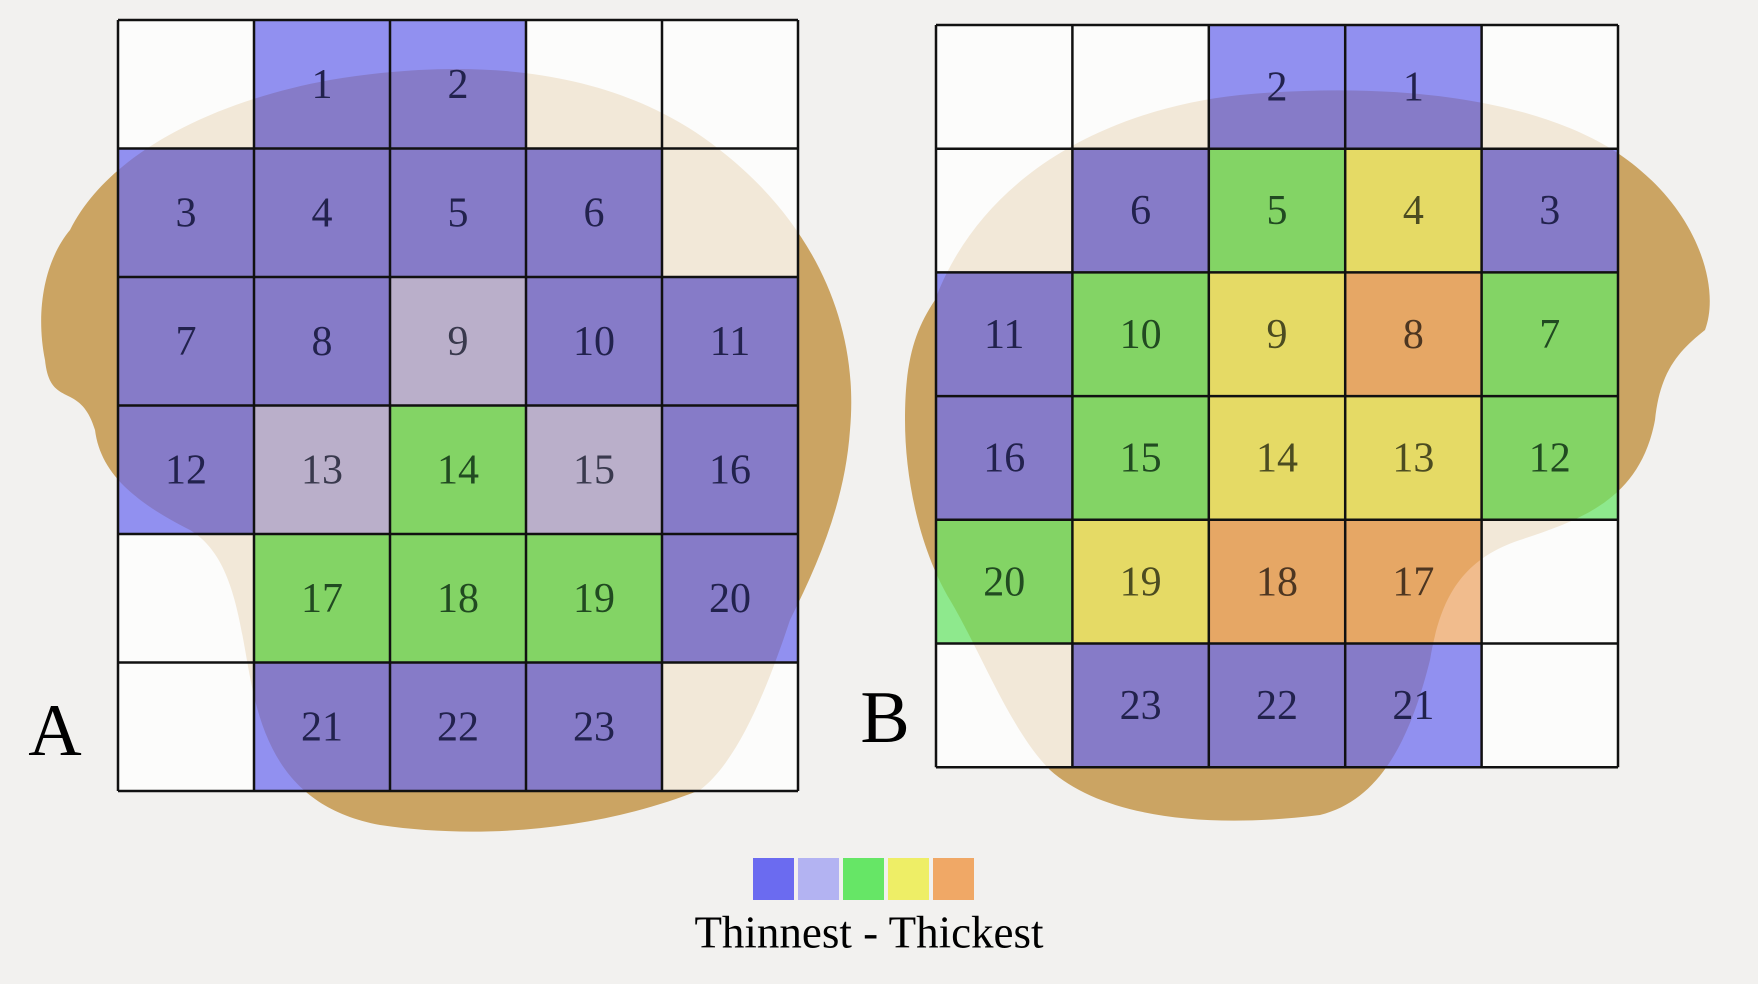 The width and height of the screenshot is (1758, 984). I want to click on cell-number: 11, so click(1004, 335).